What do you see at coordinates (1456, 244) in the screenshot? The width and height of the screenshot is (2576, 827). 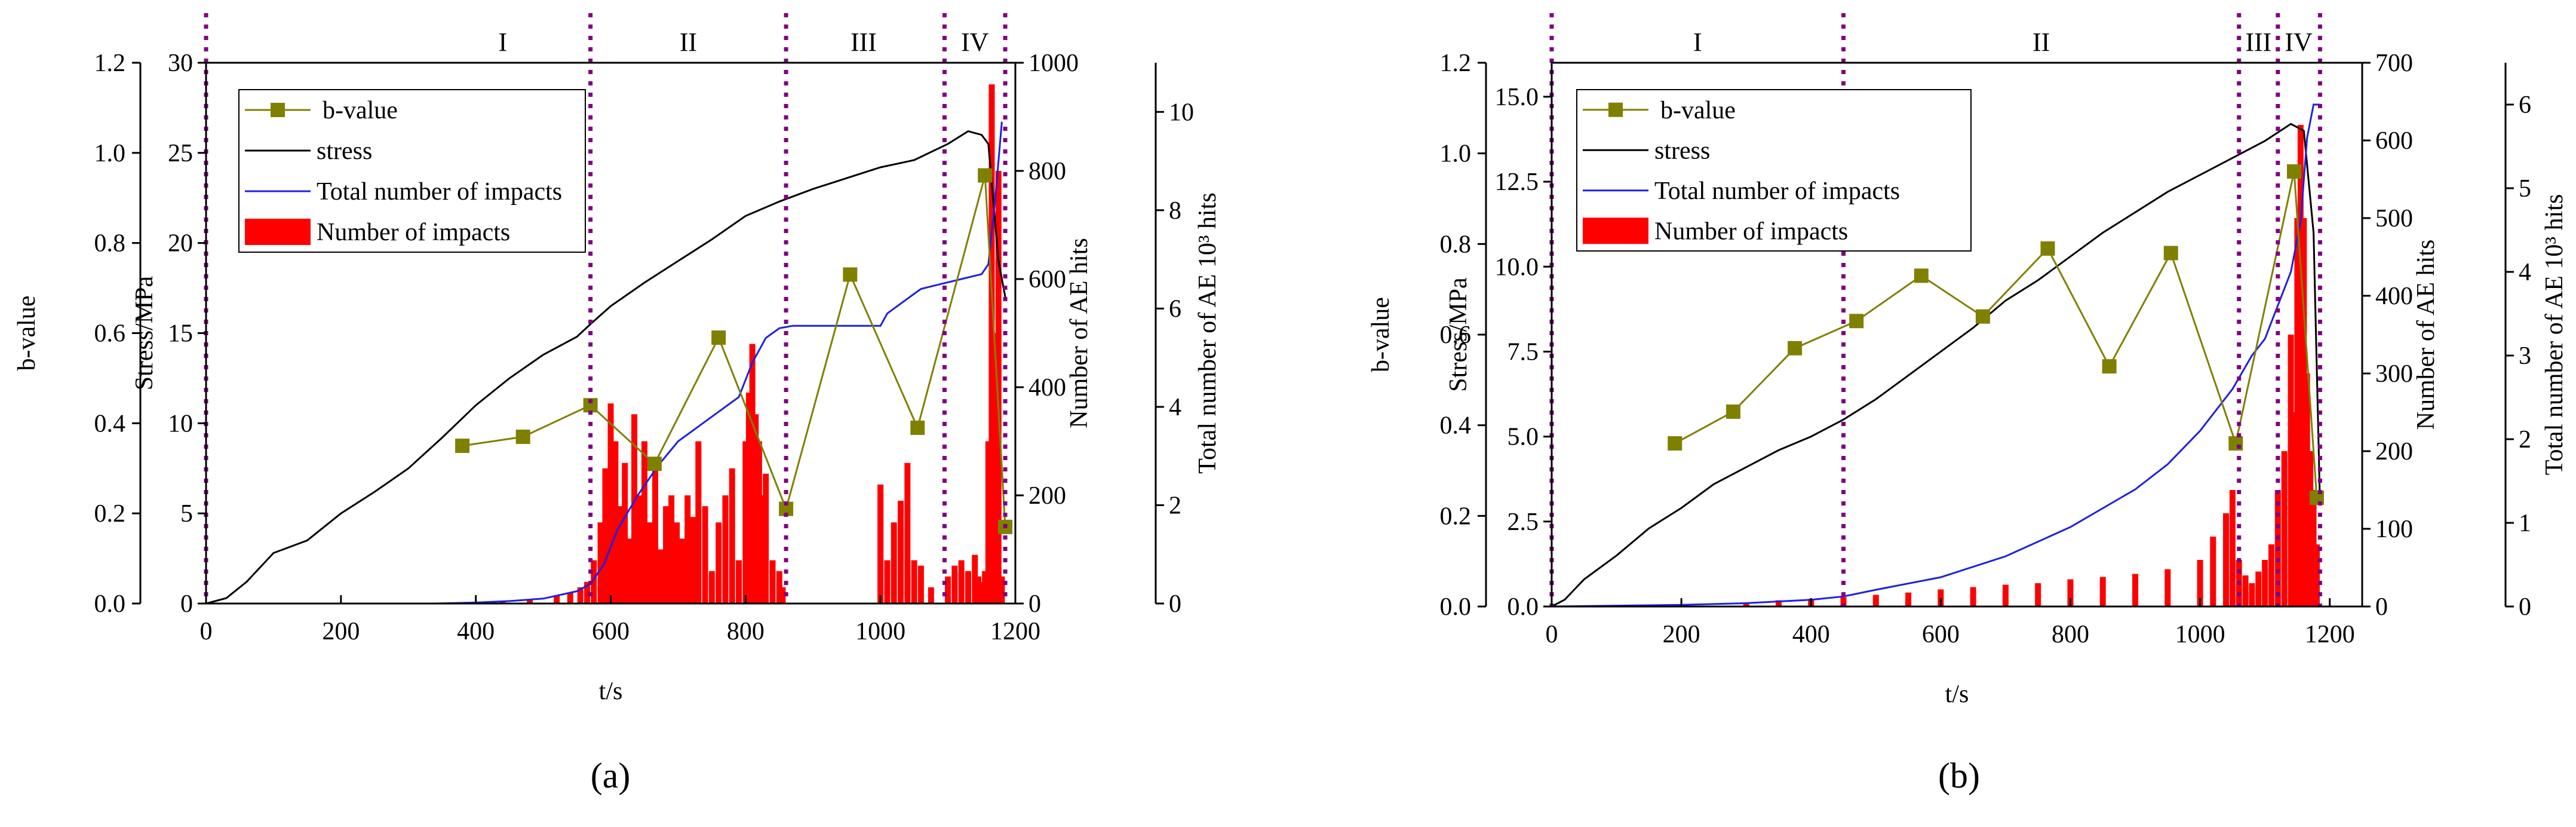 I see `b-axis-tick-label: 0.8` at bounding box center [1456, 244].